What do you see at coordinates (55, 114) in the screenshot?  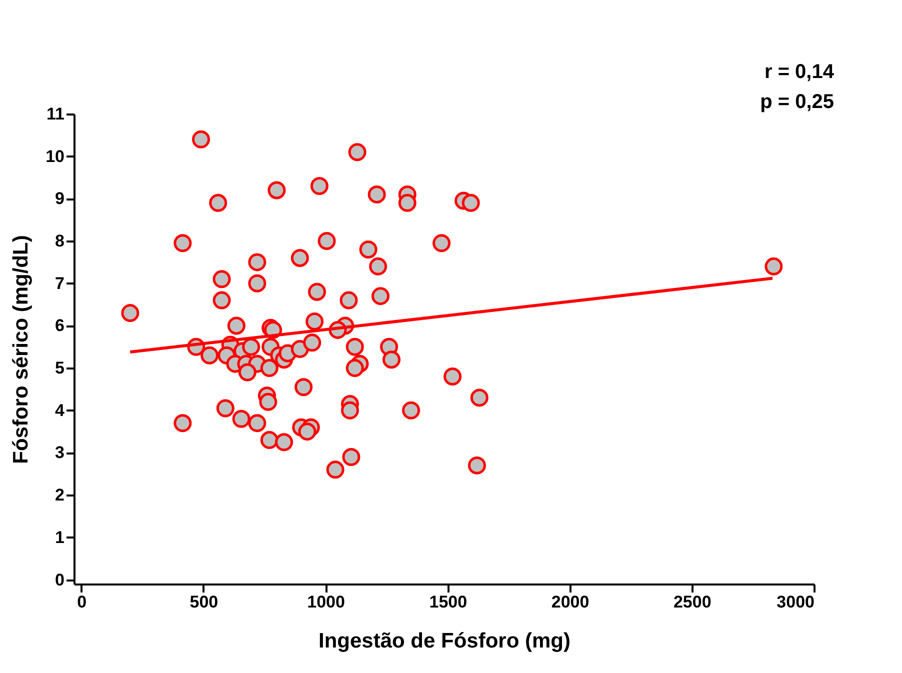 I see `y-tick-label: 11` at bounding box center [55, 114].